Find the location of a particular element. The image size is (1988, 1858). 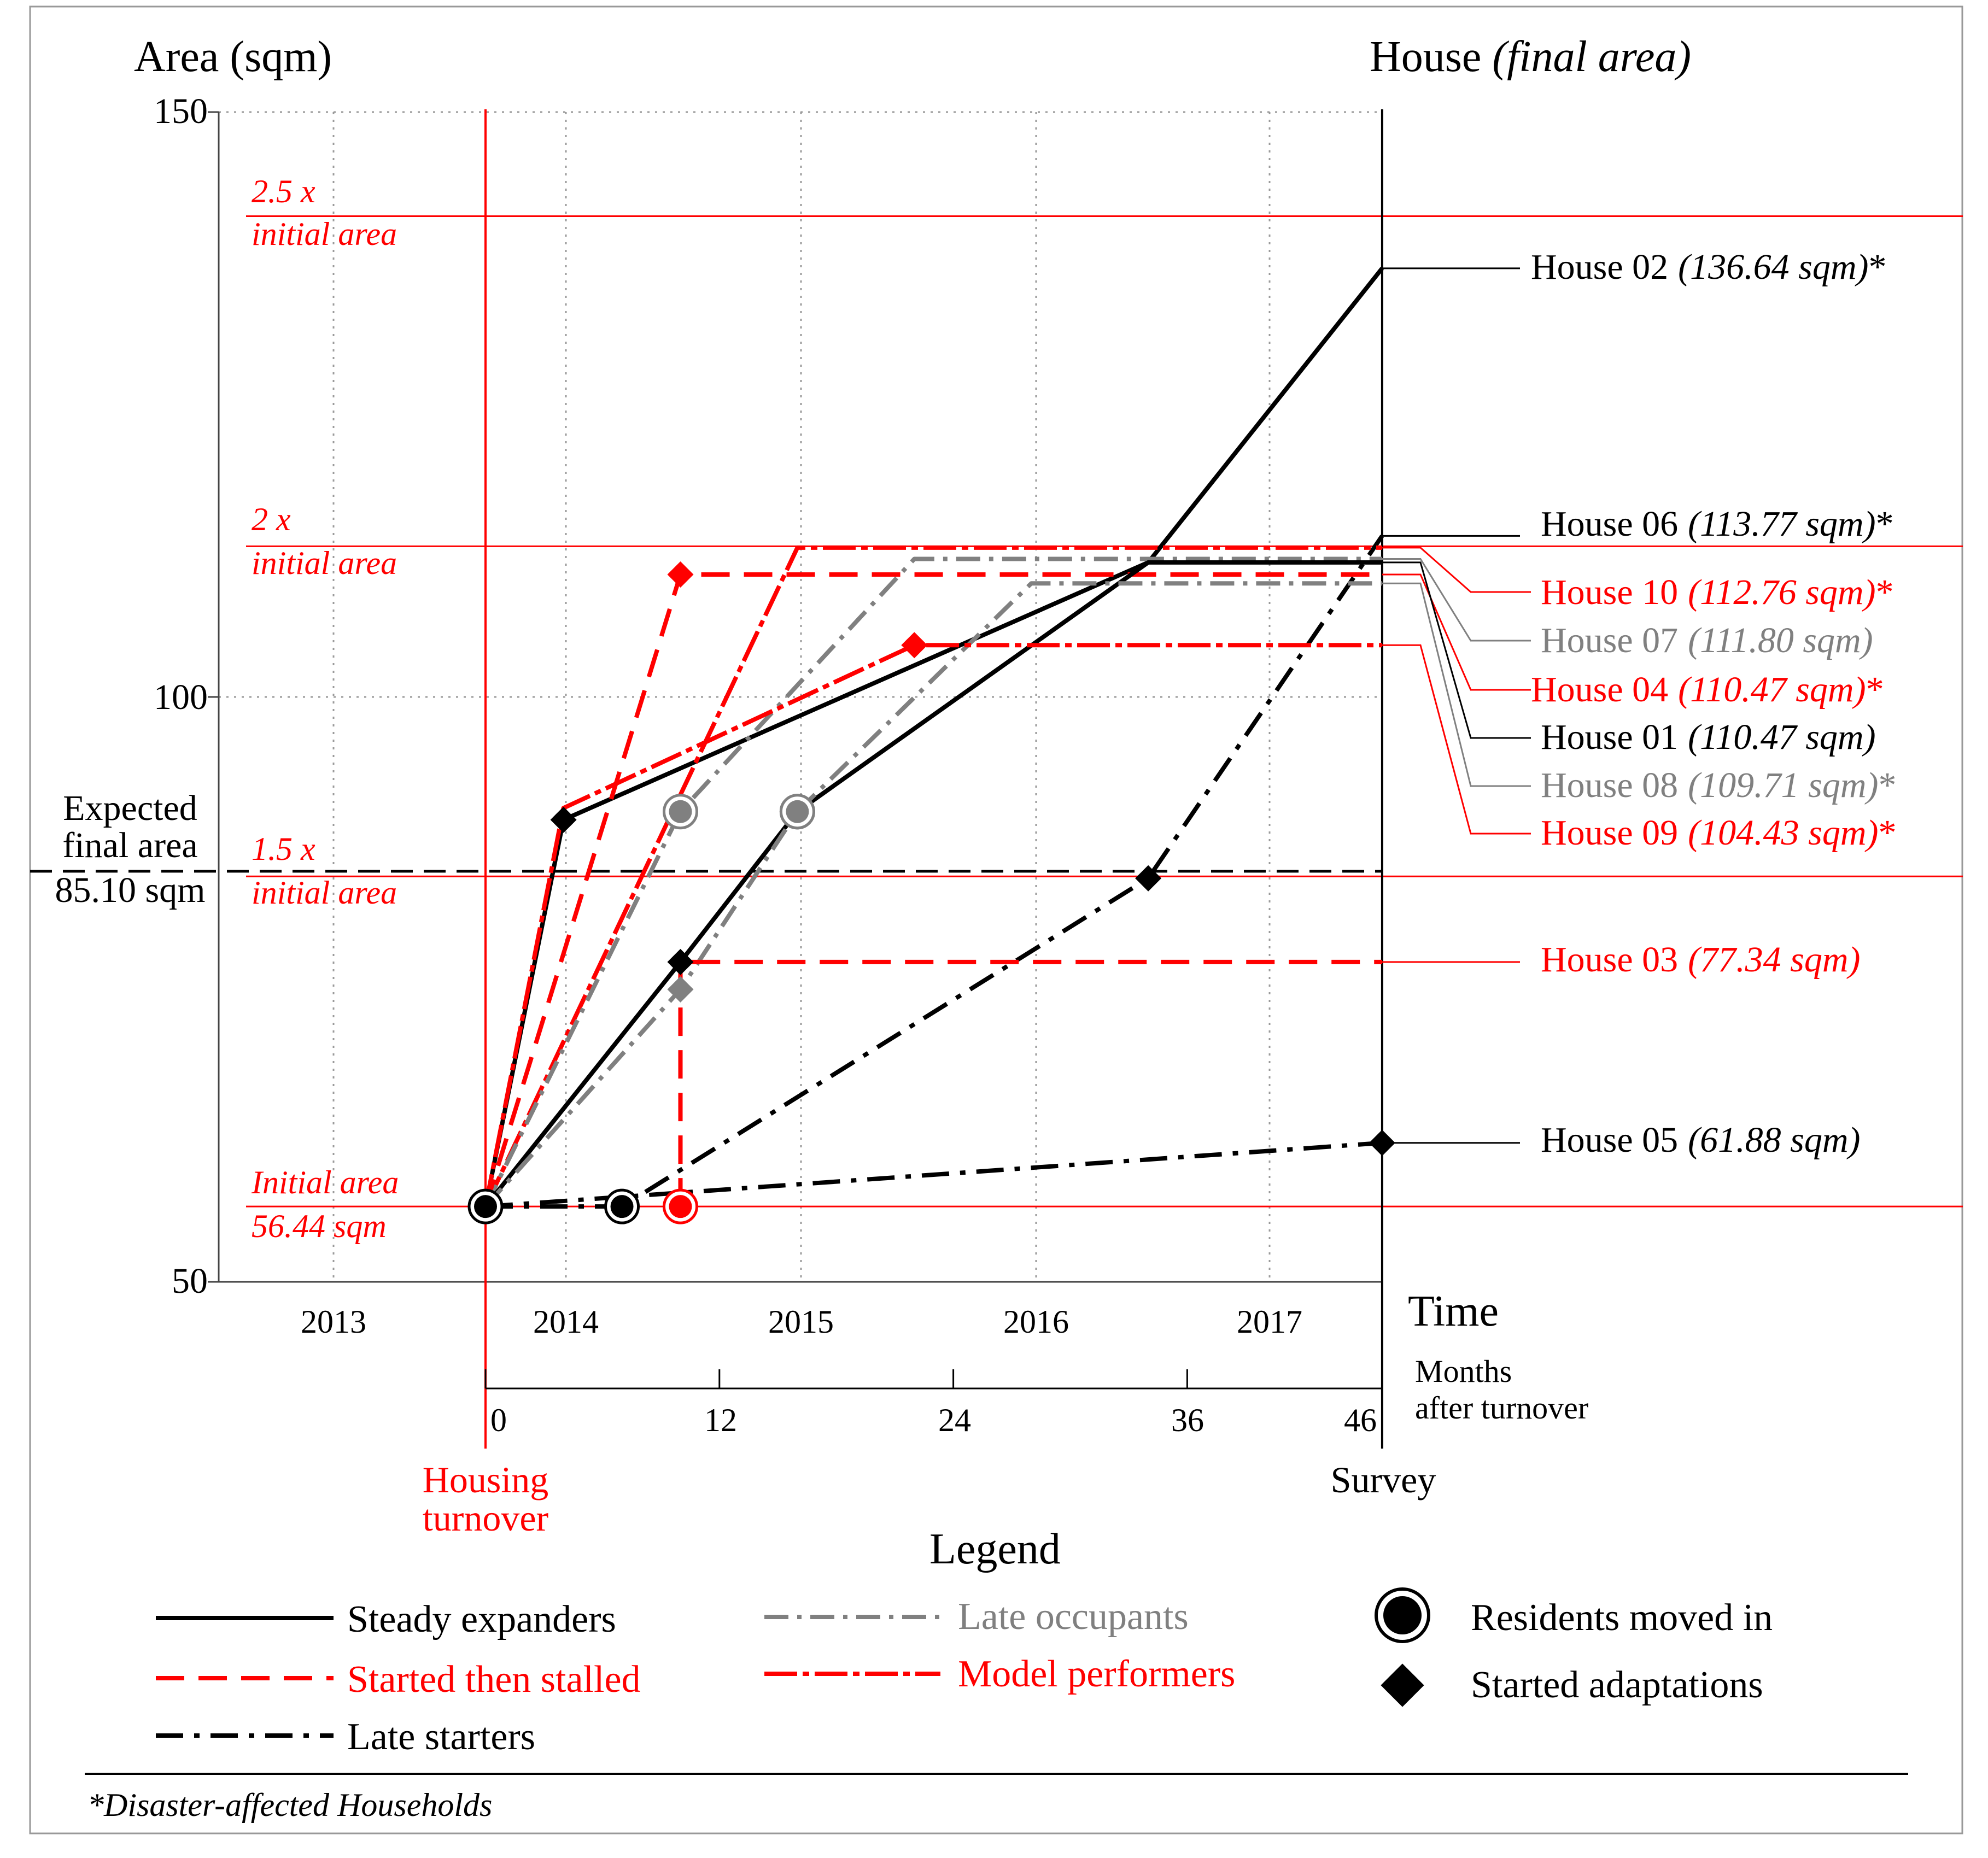

house-label-07: House 07 (111.80 sqm) is located at coordinates (1707, 640).